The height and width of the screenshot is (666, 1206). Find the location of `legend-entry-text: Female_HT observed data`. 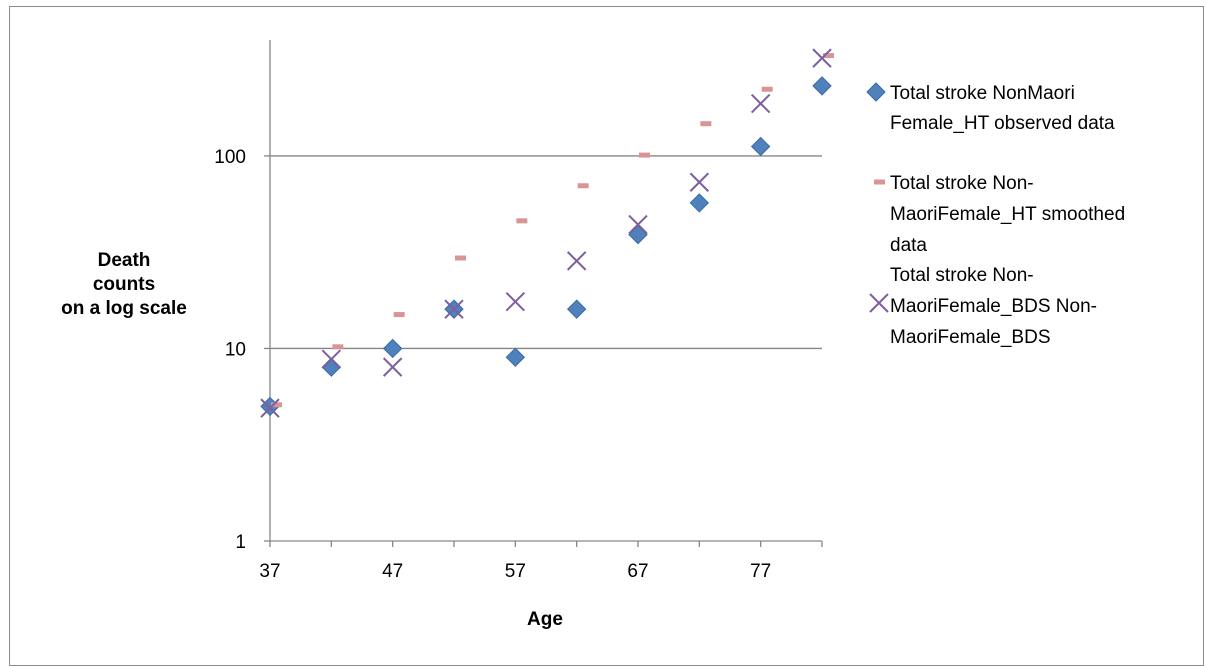

legend-entry-text: Female_HT observed data is located at coordinates (1002, 123).